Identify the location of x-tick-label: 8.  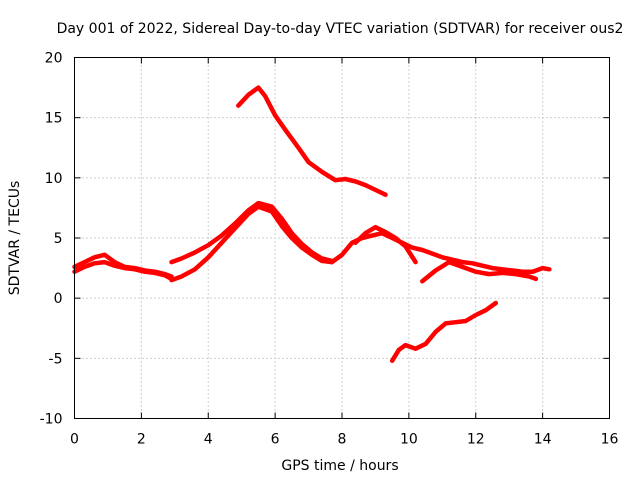
(342, 440).